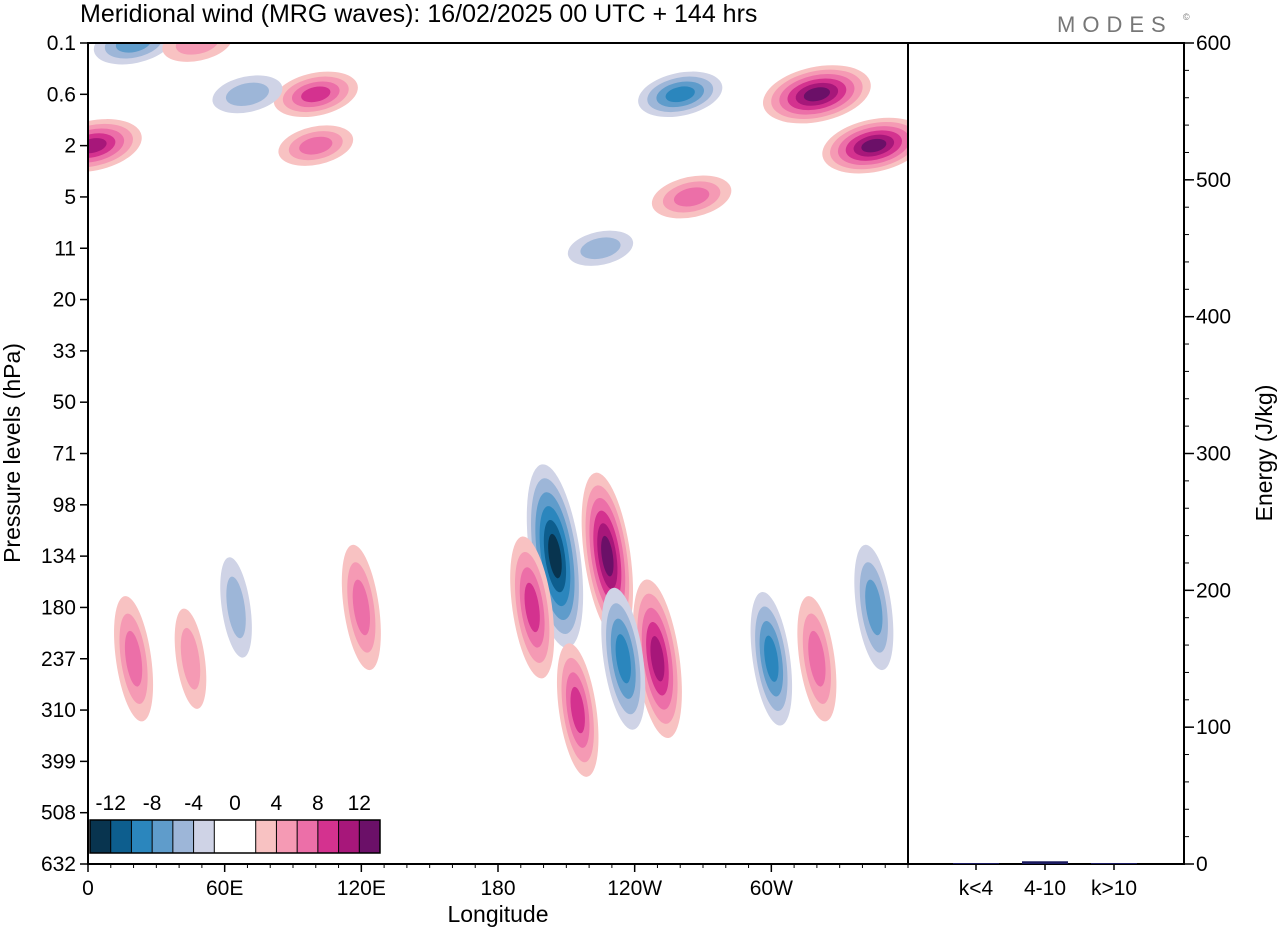 The height and width of the screenshot is (930, 1280). I want to click on colorbar-label: 0, so click(235, 803).